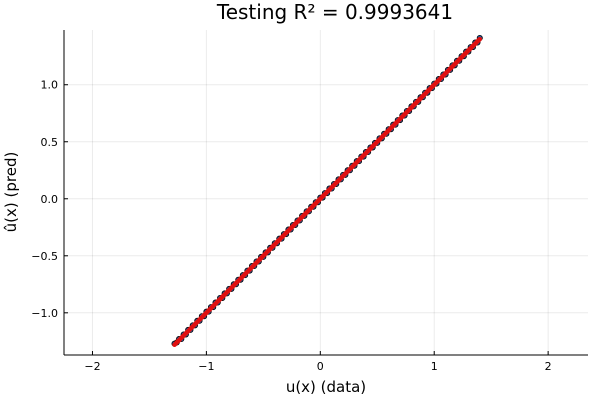  Describe the element at coordinates (50, 85) in the screenshot. I see `y-tick-label: 1.0` at that location.